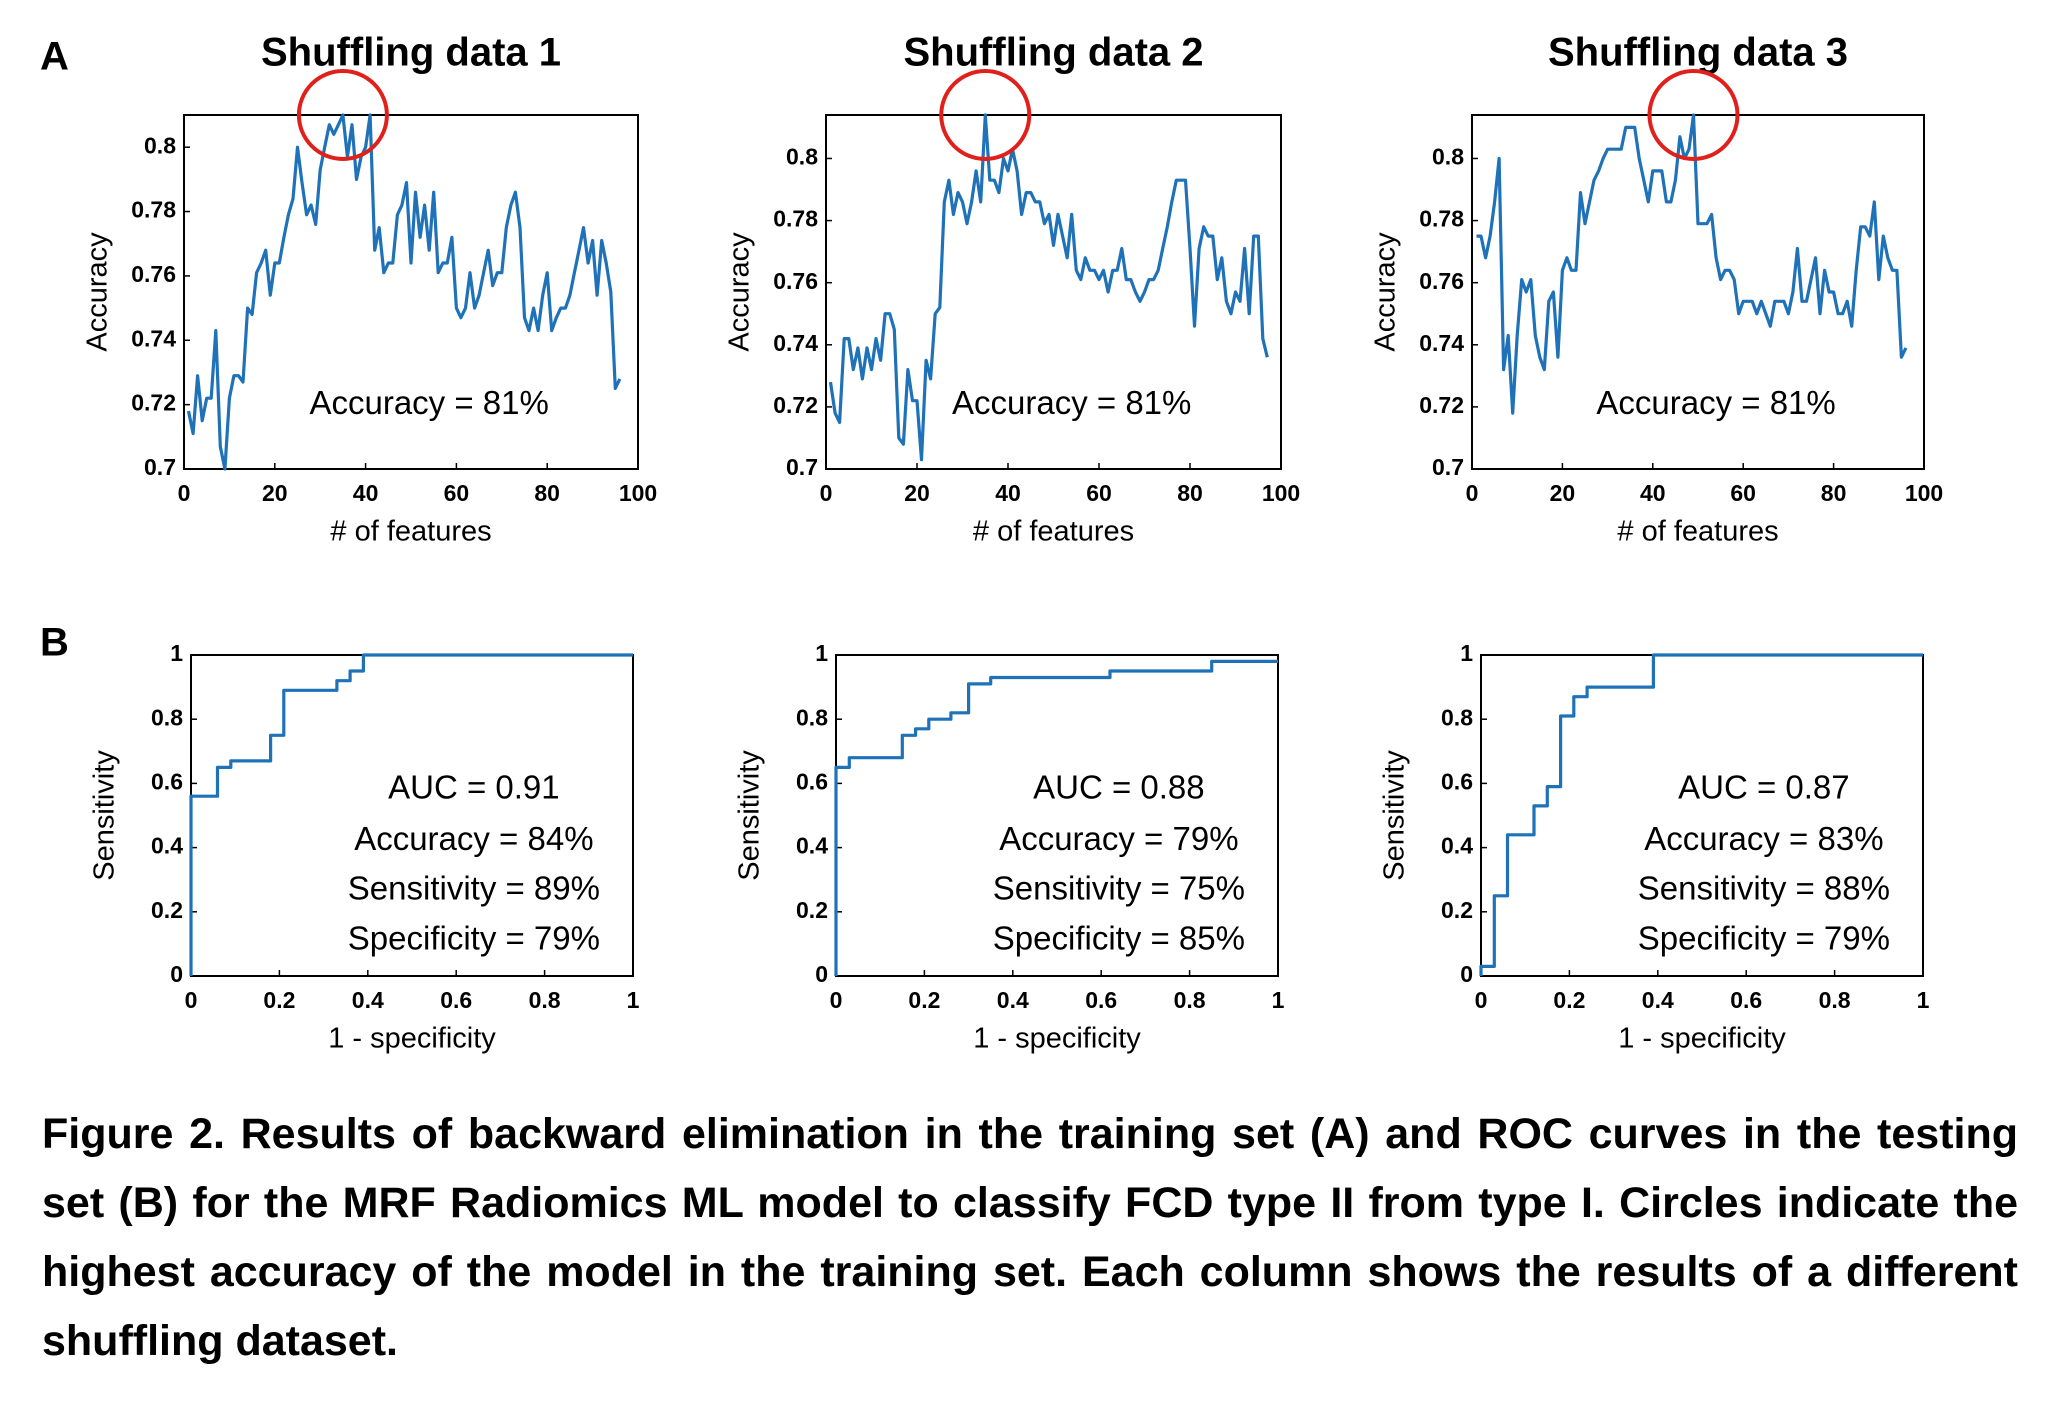 The height and width of the screenshot is (1412, 2046). Describe the element at coordinates (1119, 937) in the screenshot. I see `annotation: Specificity = 85%` at that location.